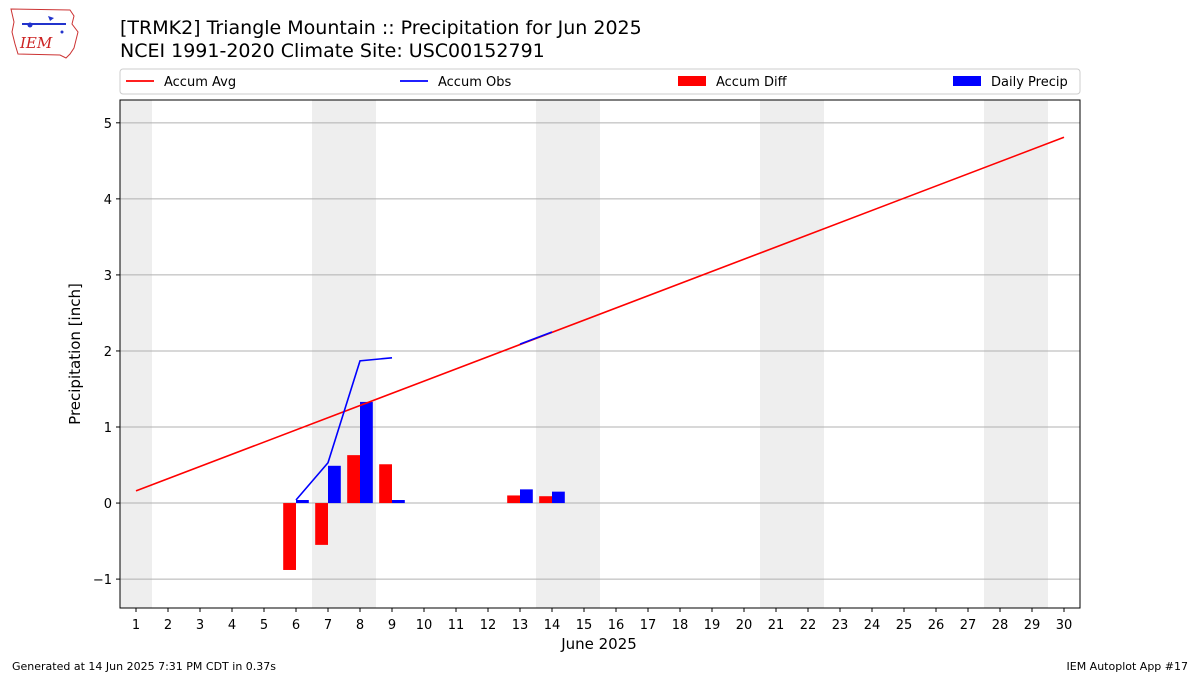 The width and height of the screenshot is (1200, 675). I want to click on iowa-state-outline, so click(44, 33).